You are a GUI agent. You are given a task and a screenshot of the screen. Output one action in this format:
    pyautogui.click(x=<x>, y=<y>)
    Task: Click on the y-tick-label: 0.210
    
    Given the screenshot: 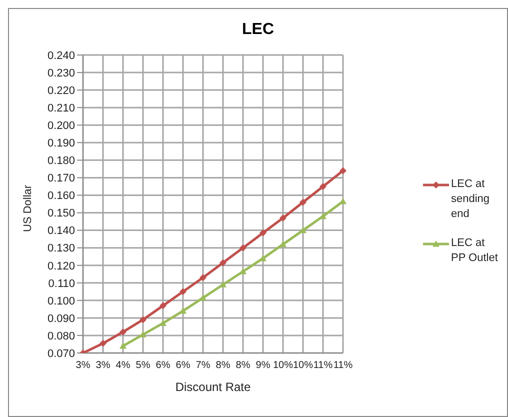 What is the action you would take?
    pyautogui.click(x=61, y=108)
    